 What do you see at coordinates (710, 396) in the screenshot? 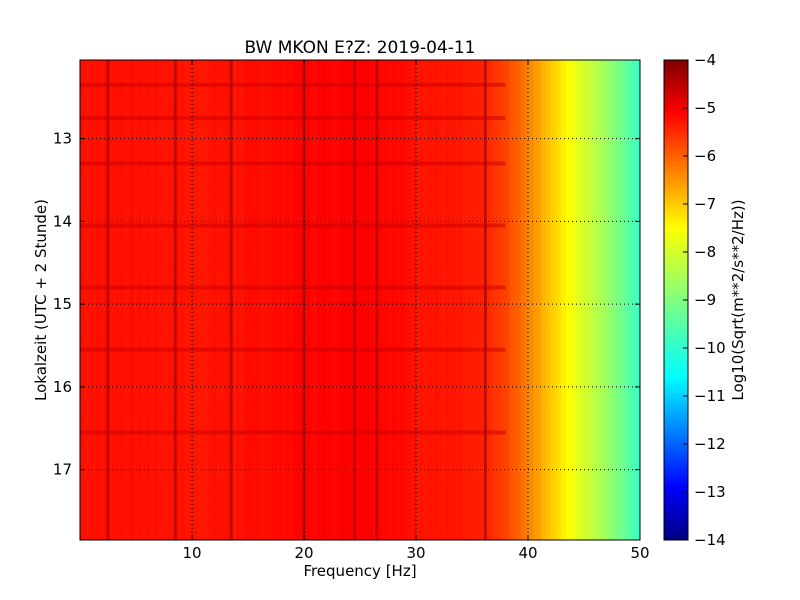
I see `colorbar-tick-label: −11` at bounding box center [710, 396].